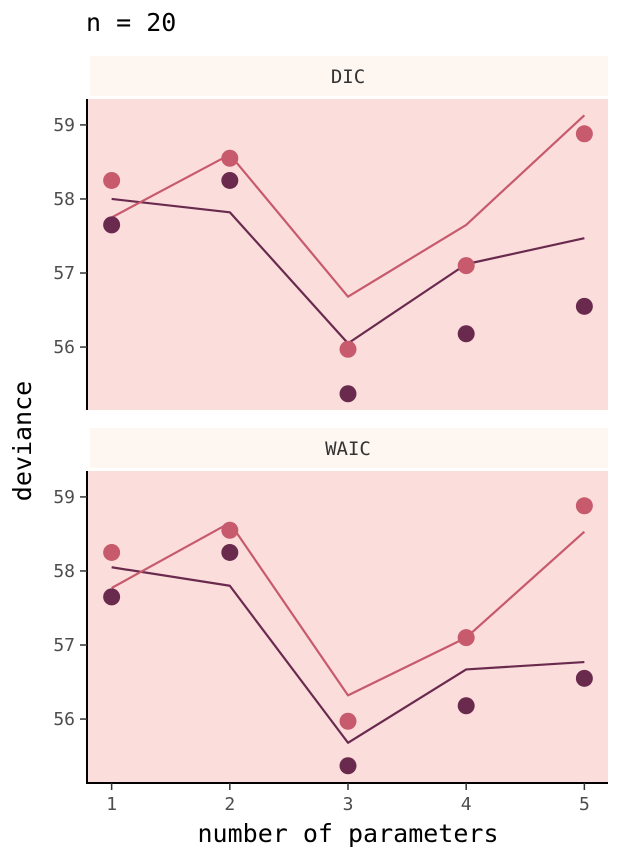 The width and height of the screenshot is (624, 864). I want to click on x-axis-label: number of parameters, so click(347, 833).